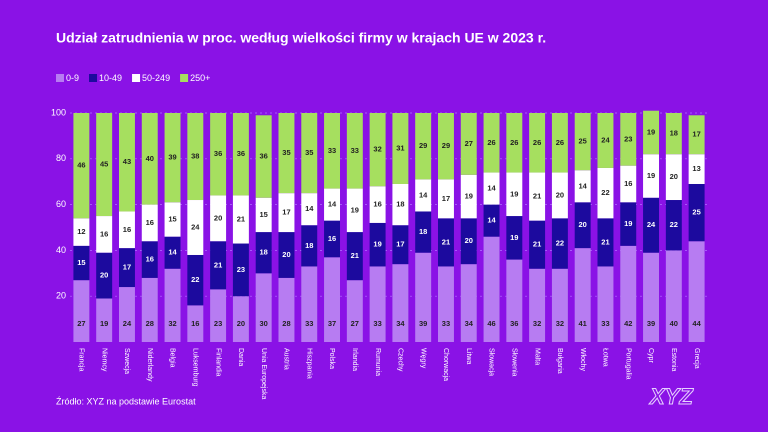 This screenshot has height=432, width=768. I want to click on value-label: 13, so click(696, 168).